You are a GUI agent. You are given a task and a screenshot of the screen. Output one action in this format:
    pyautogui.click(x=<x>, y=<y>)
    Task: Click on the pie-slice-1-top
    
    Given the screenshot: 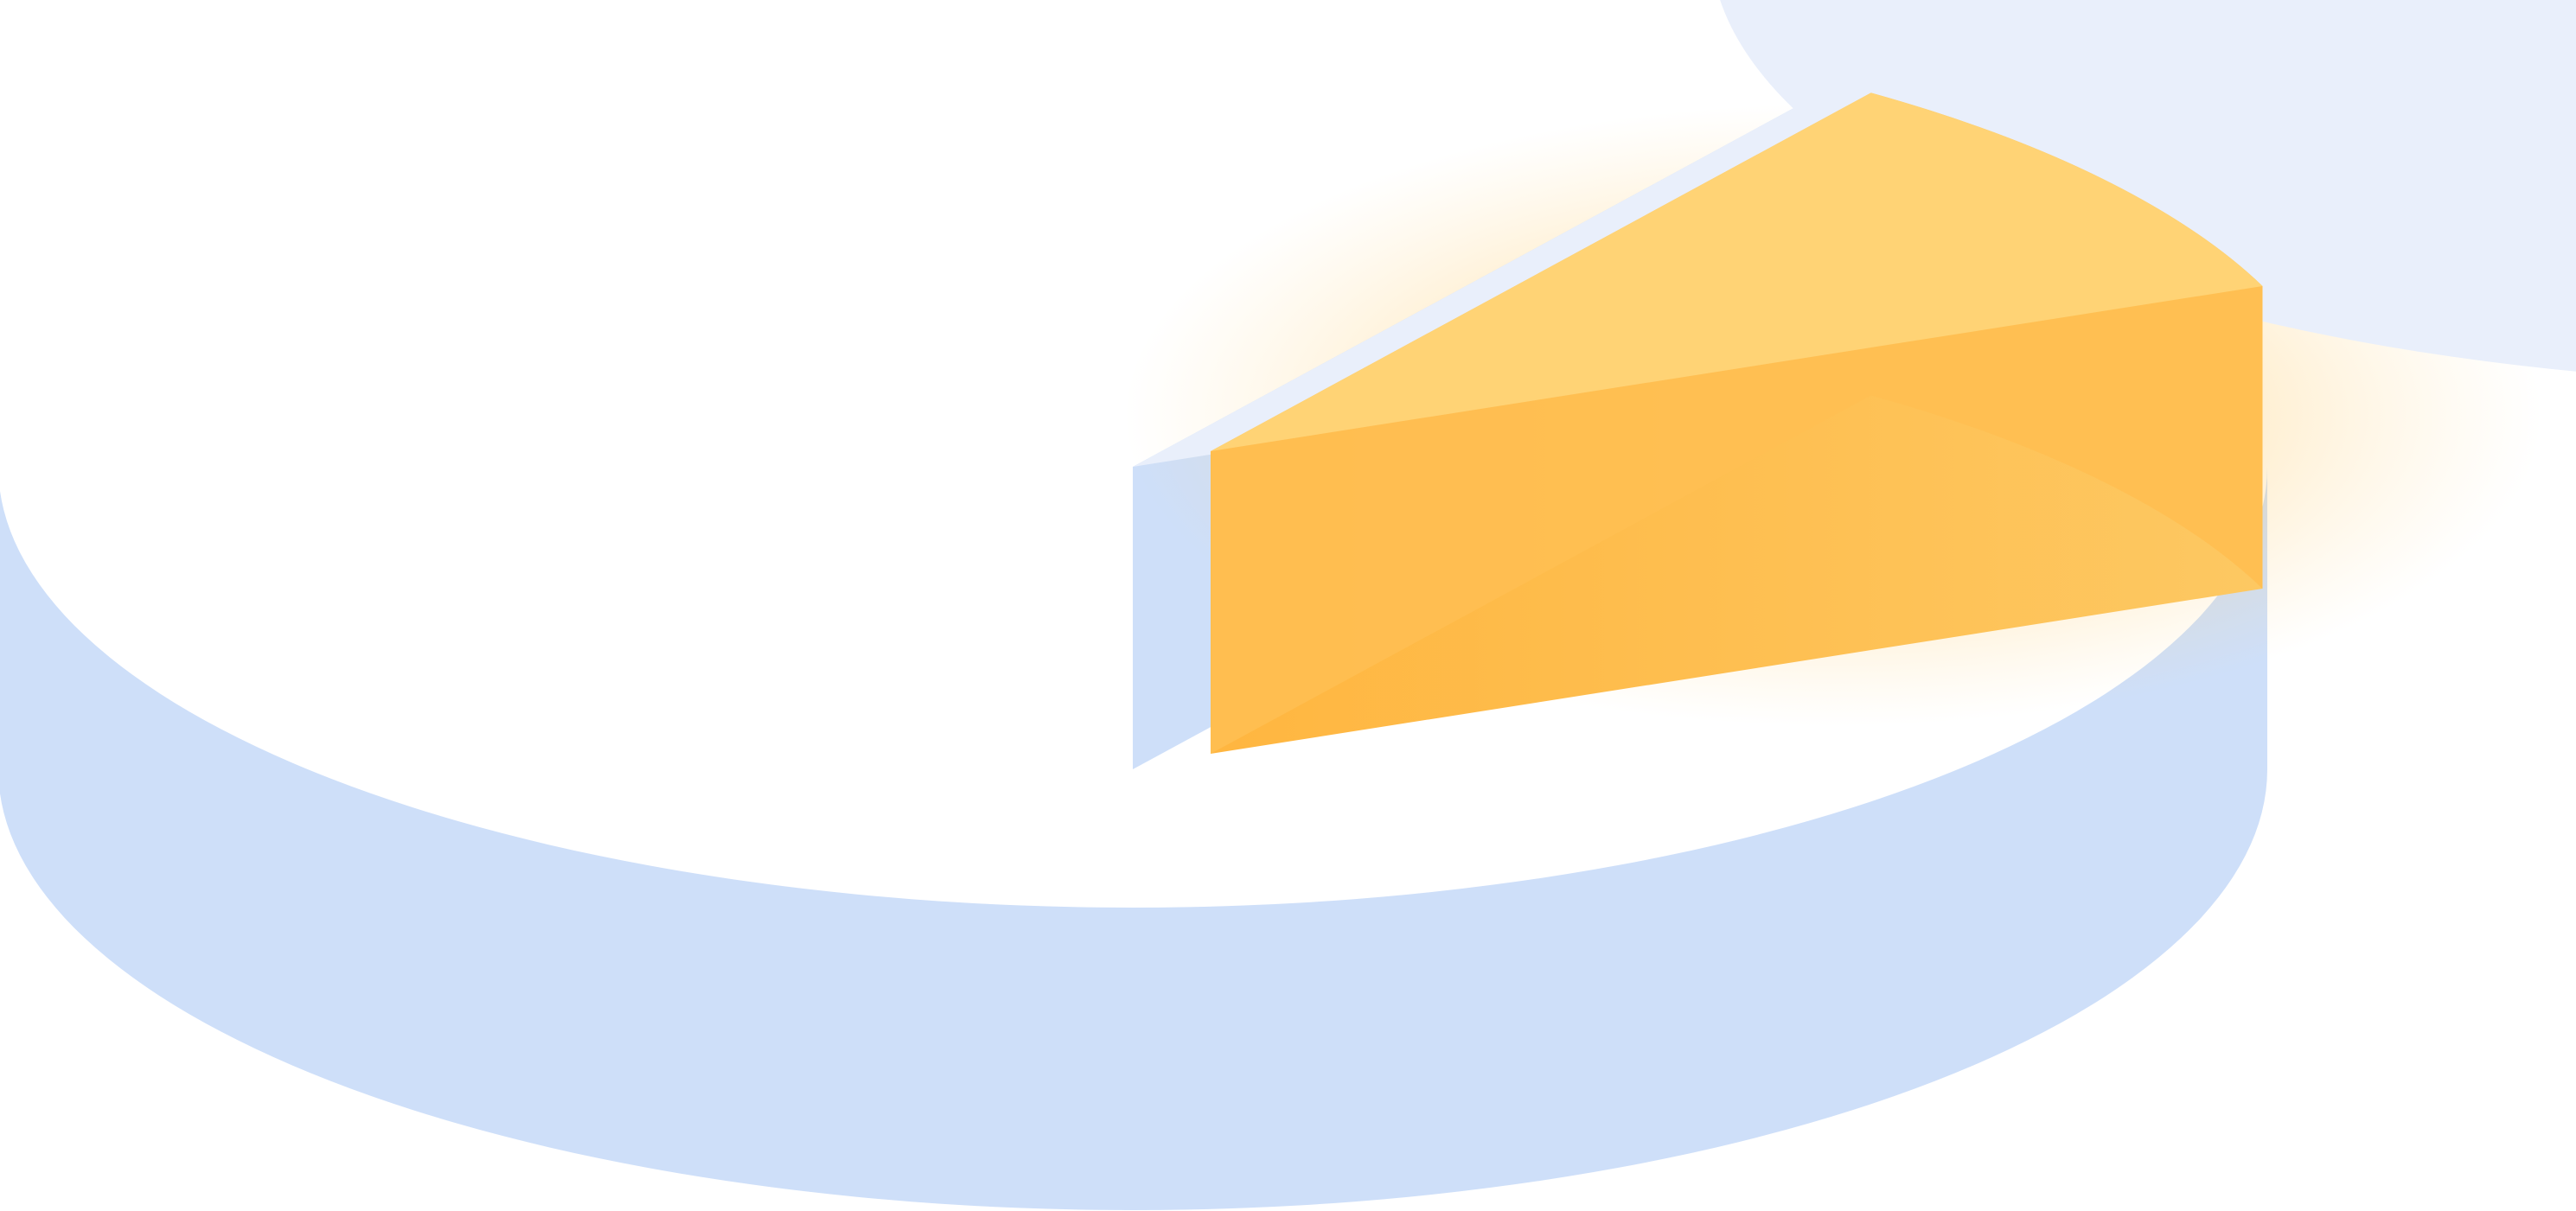 What is the action you would take?
    pyautogui.click(x=1737, y=272)
    